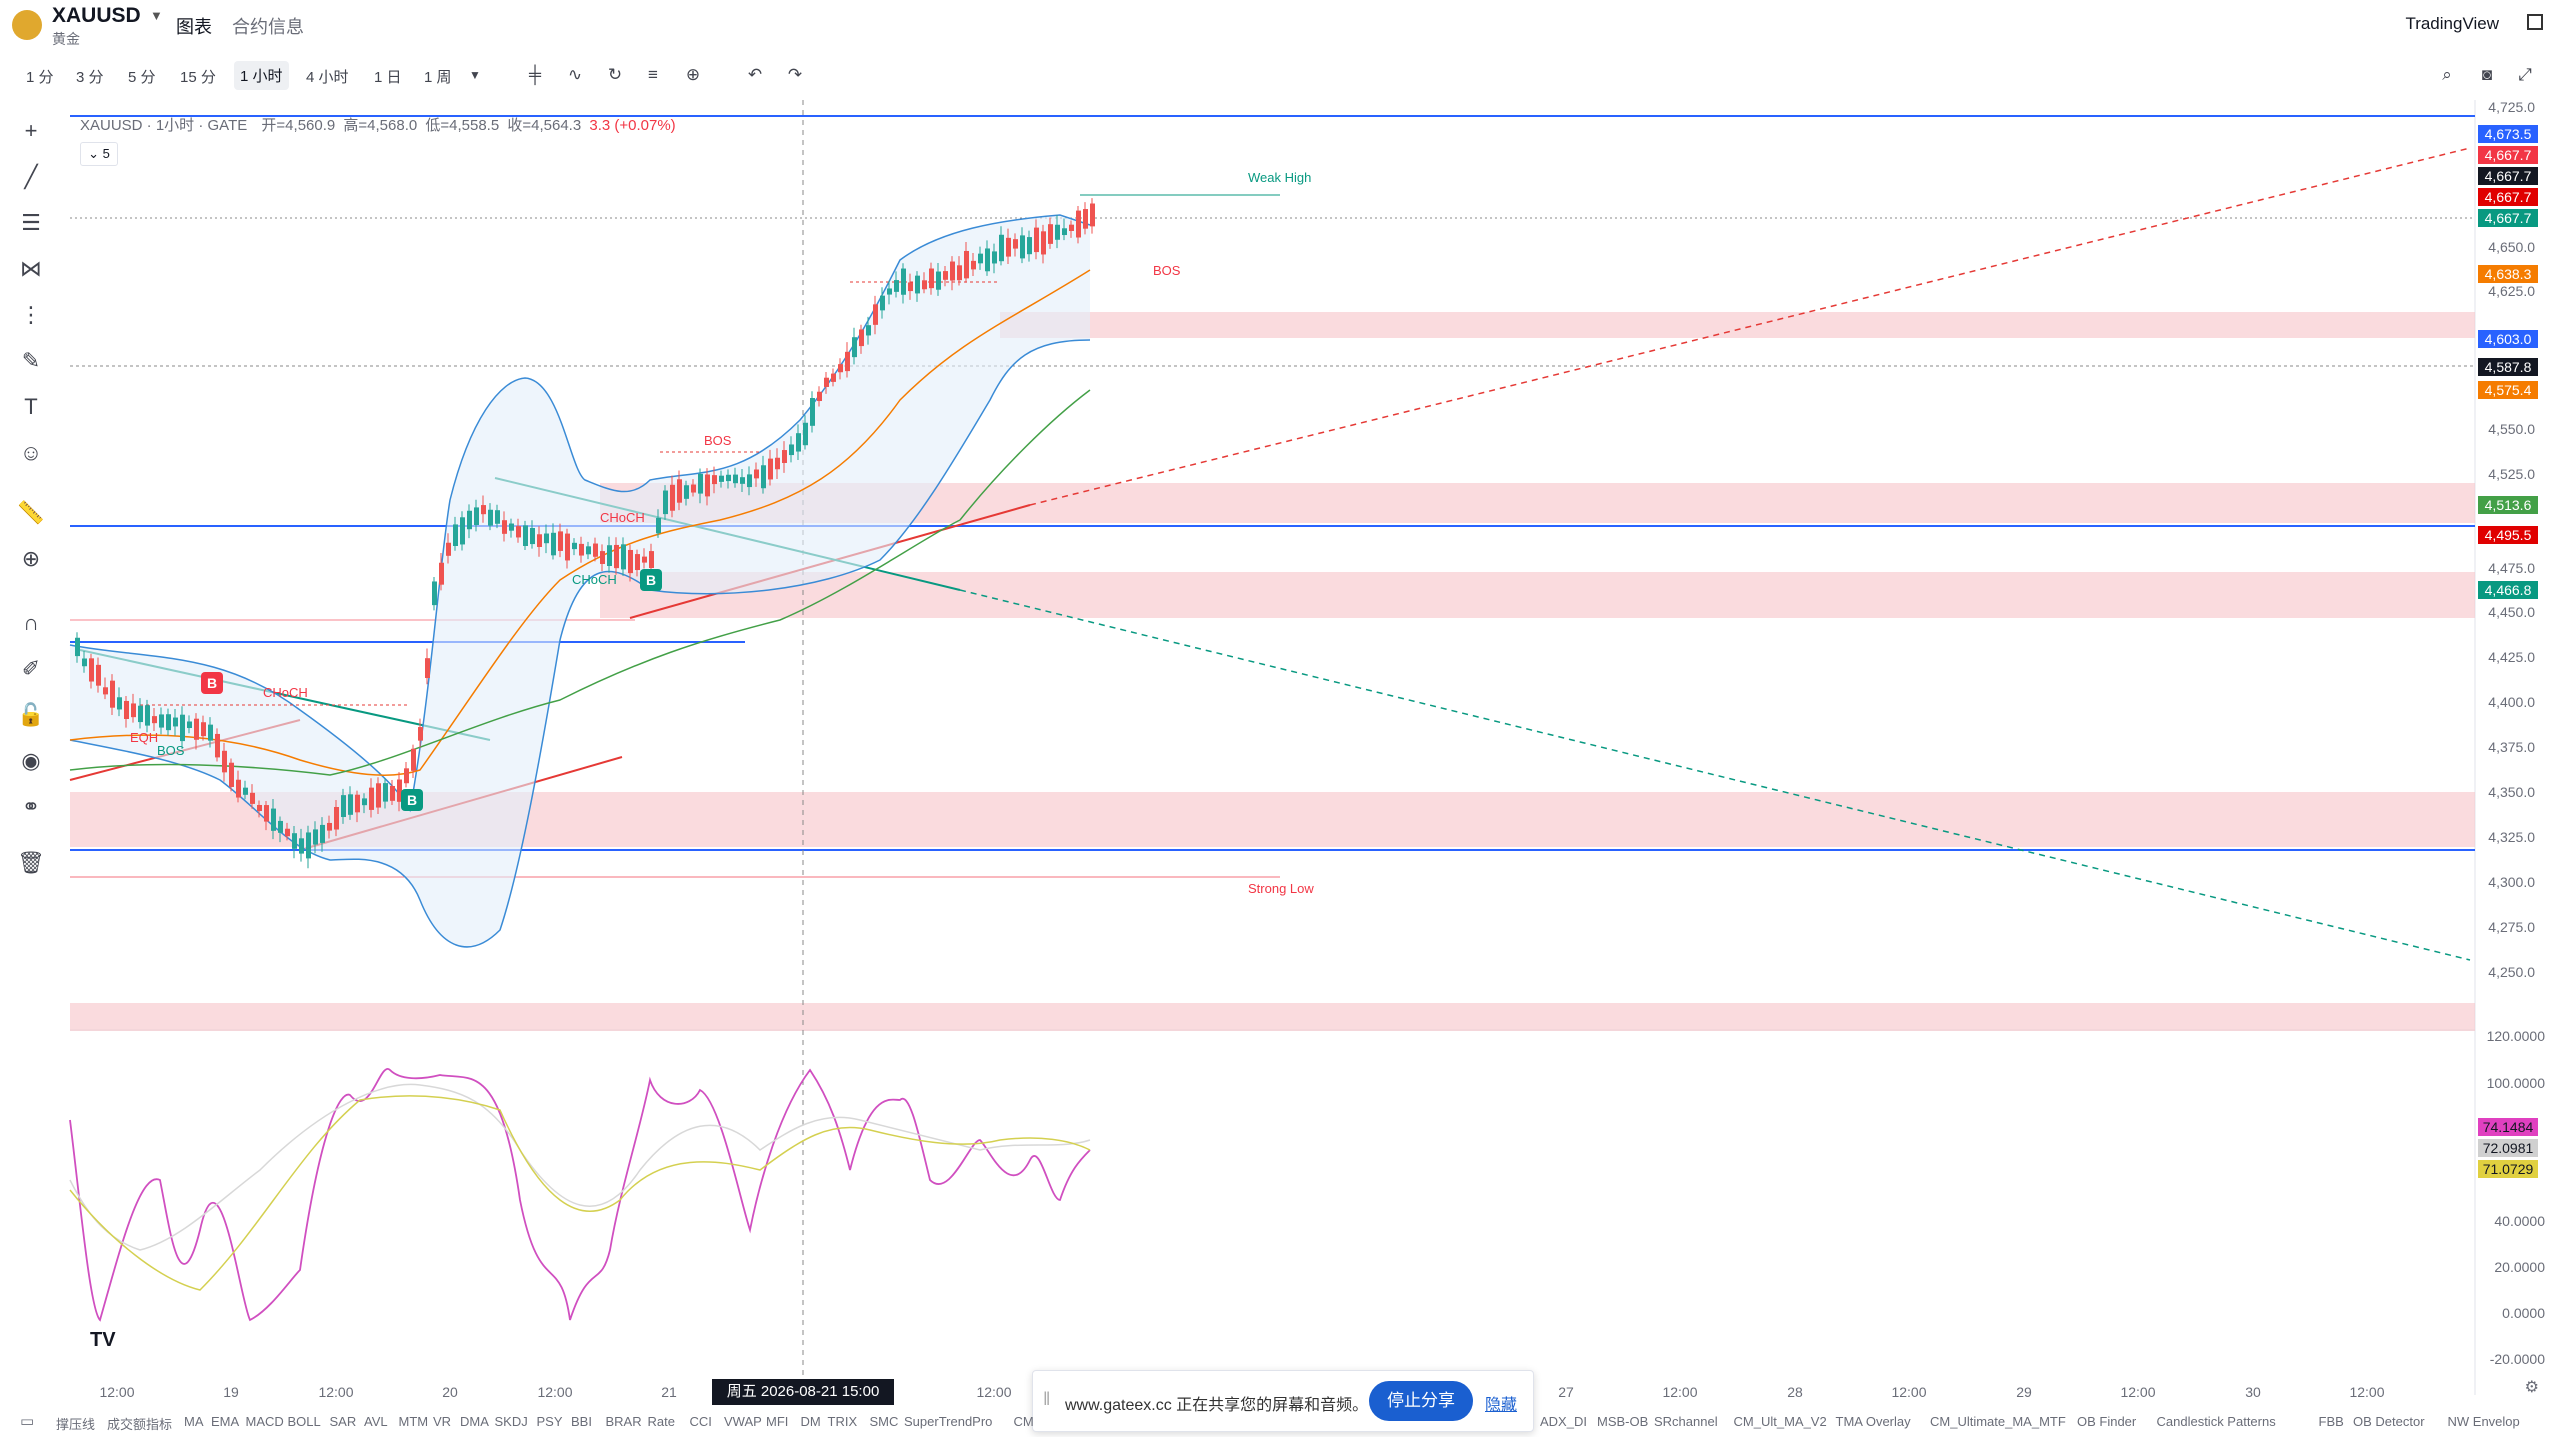  I want to click on undo-icon: ↶, so click(755, 74).